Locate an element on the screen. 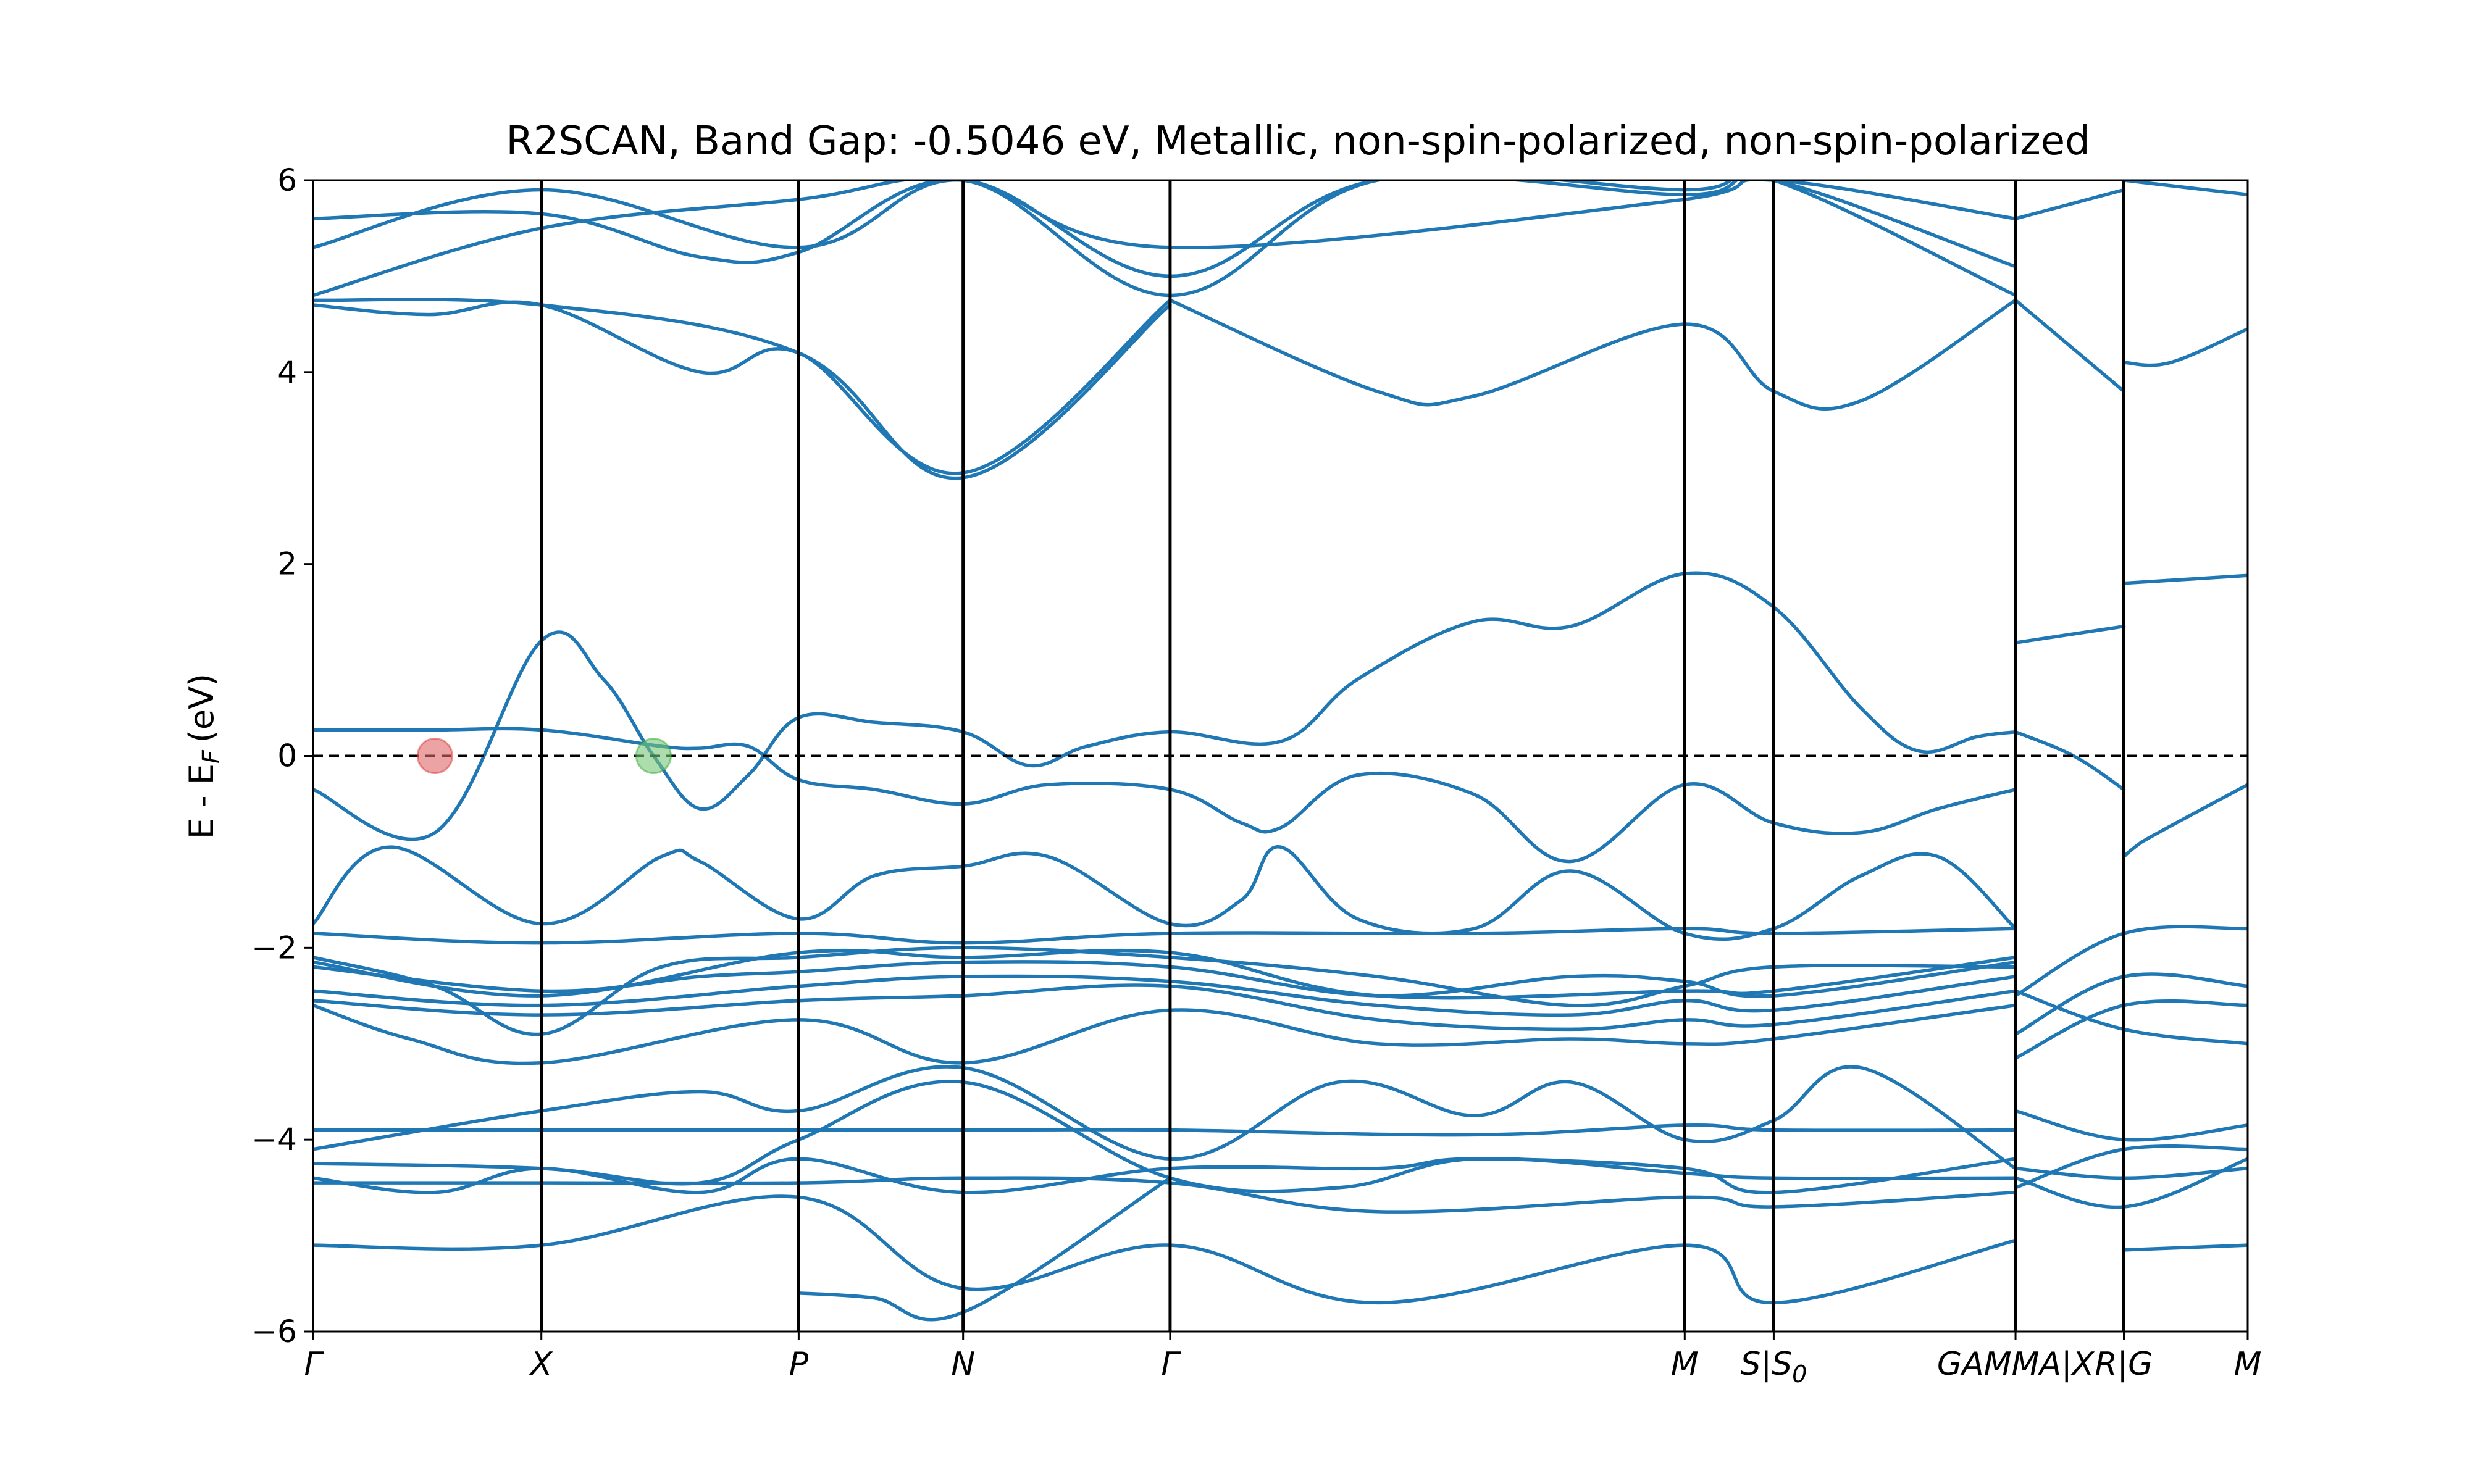 The image size is (2470, 1484). y-tick-label-4: 0 is located at coordinates (287, 756).